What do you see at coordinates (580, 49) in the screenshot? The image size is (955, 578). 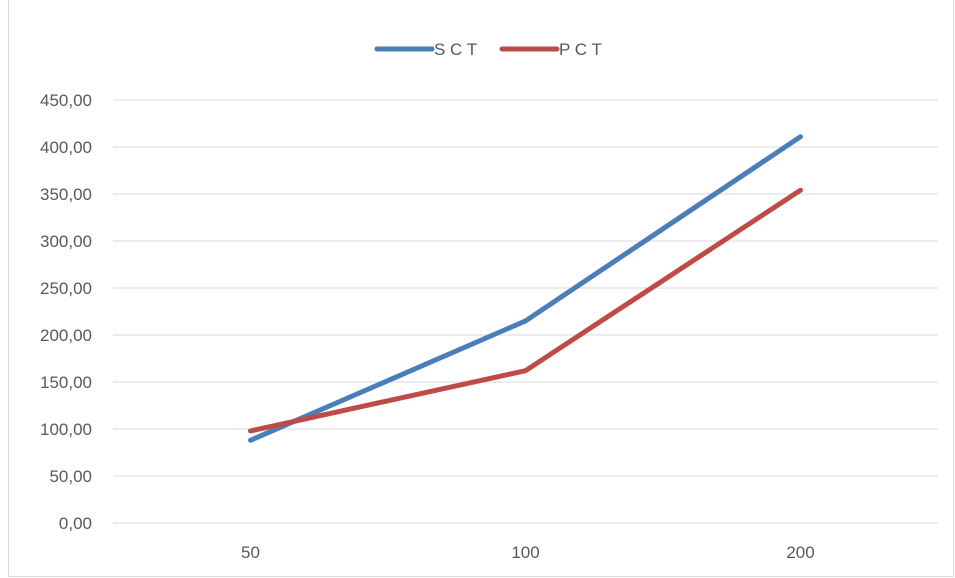 I see `legend-label: P C T` at bounding box center [580, 49].